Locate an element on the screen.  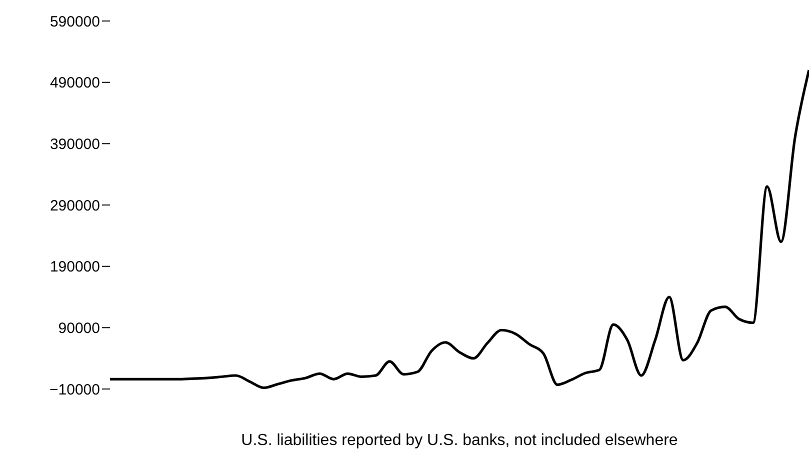
y-tick-label: 90000 is located at coordinates (79, 328).